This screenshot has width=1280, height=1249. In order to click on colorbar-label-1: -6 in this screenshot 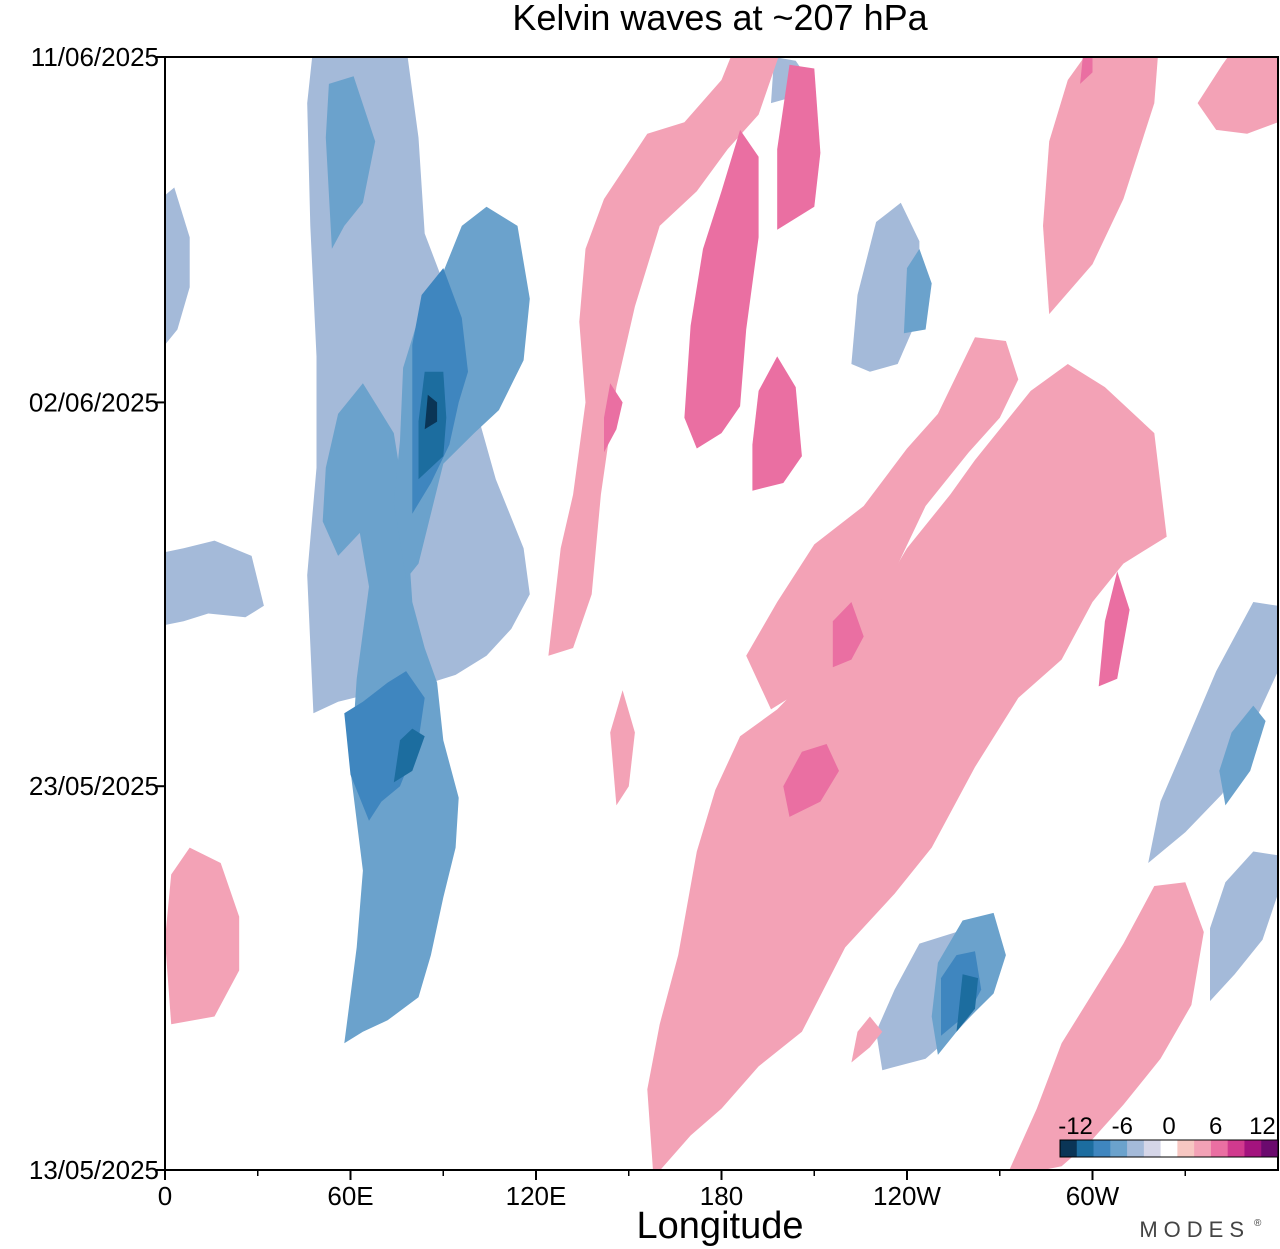, I will do `click(1122, 1126)`.